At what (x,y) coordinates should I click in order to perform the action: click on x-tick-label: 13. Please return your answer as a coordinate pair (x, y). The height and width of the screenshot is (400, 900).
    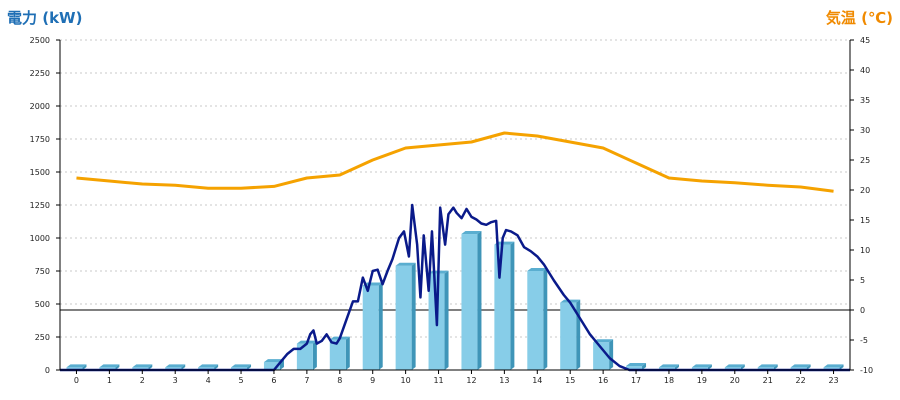
    Looking at the image, I should click on (504, 380).